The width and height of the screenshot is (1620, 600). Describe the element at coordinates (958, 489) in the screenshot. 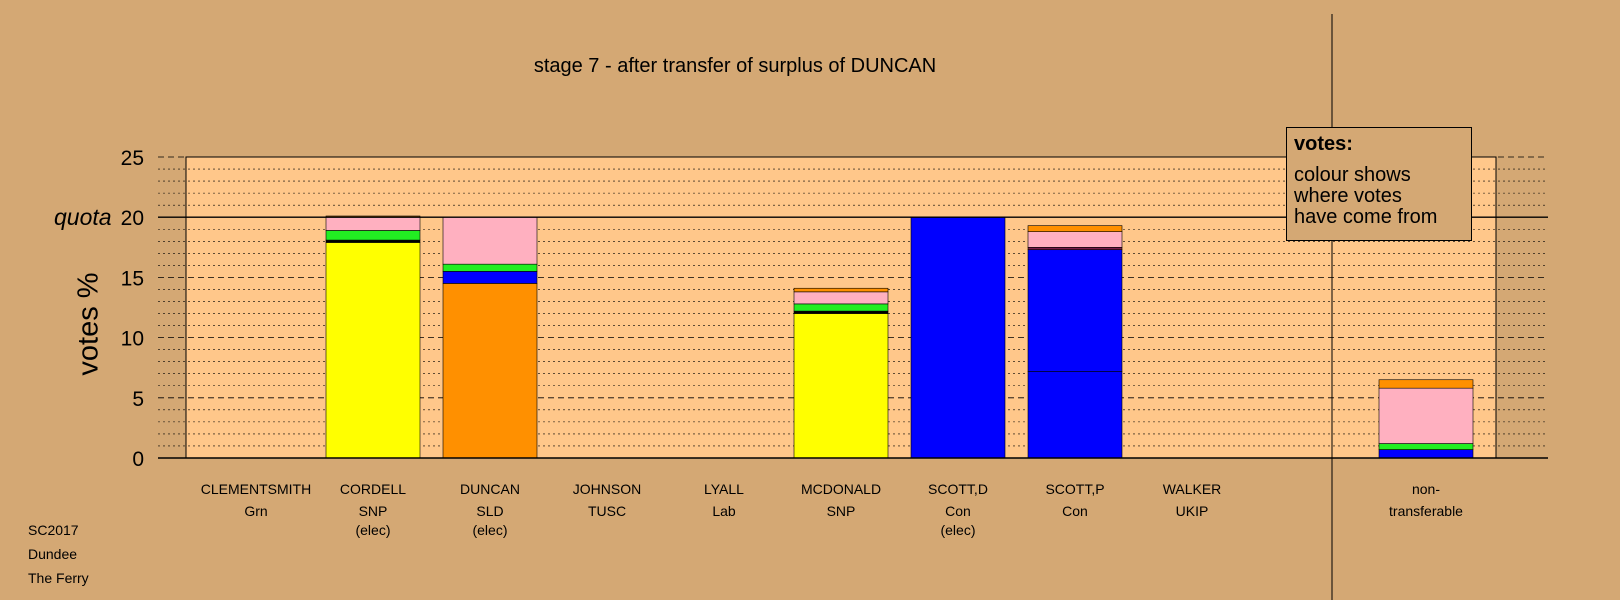

I see `category-name-label: SCOTT,D` at that location.